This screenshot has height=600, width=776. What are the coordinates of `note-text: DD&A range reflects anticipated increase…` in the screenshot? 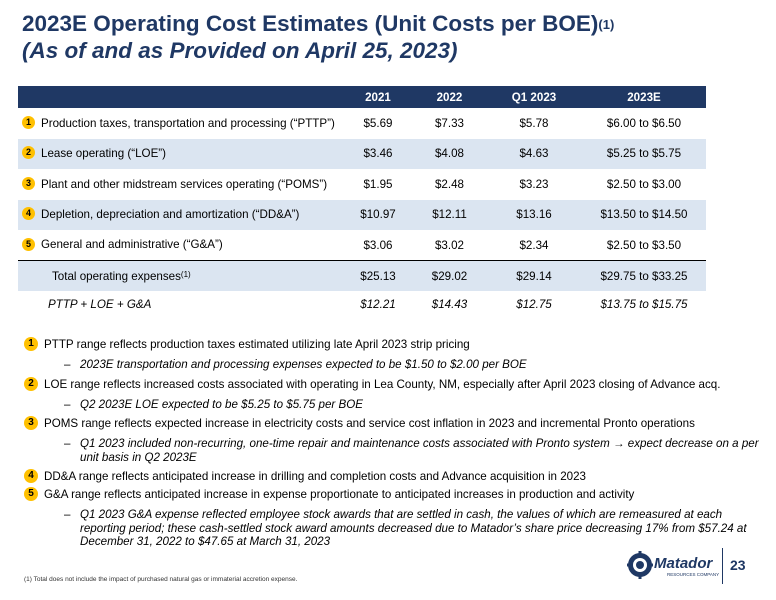 It's located at (315, 476).